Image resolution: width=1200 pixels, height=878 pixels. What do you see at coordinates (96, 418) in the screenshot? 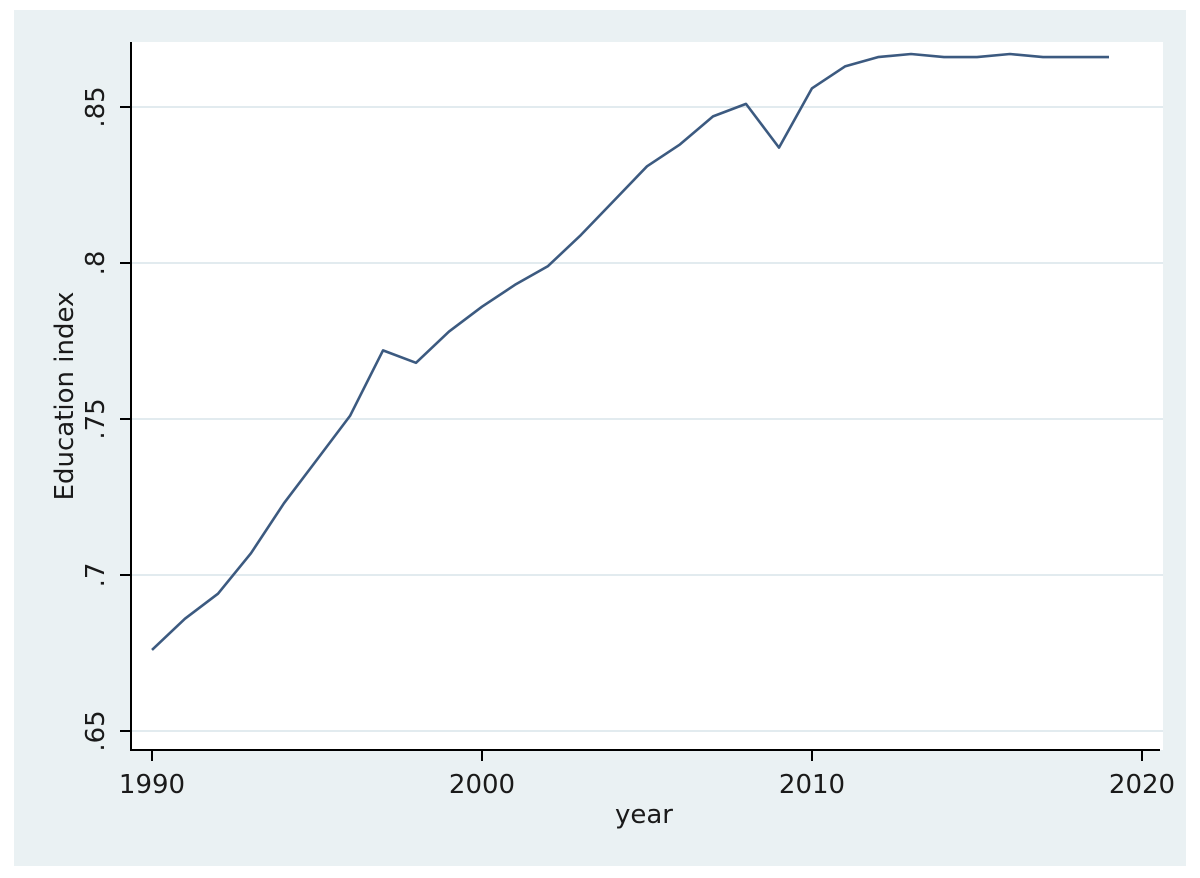
I see `y-tick-label: .75` at bounding box center [96, 418].